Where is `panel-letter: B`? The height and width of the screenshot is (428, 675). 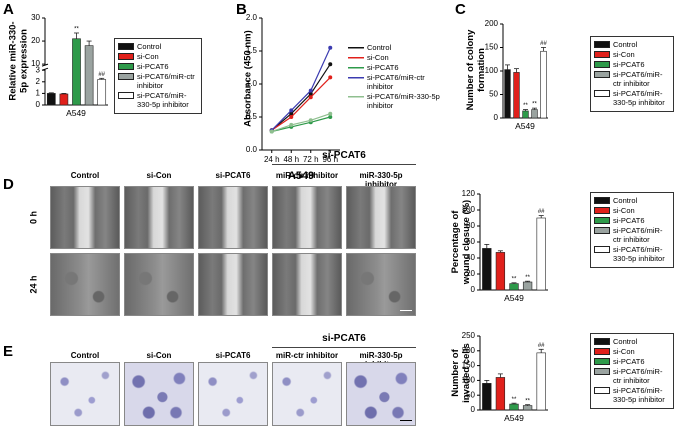 panel-letter: B is located at coordinates (241, 9).